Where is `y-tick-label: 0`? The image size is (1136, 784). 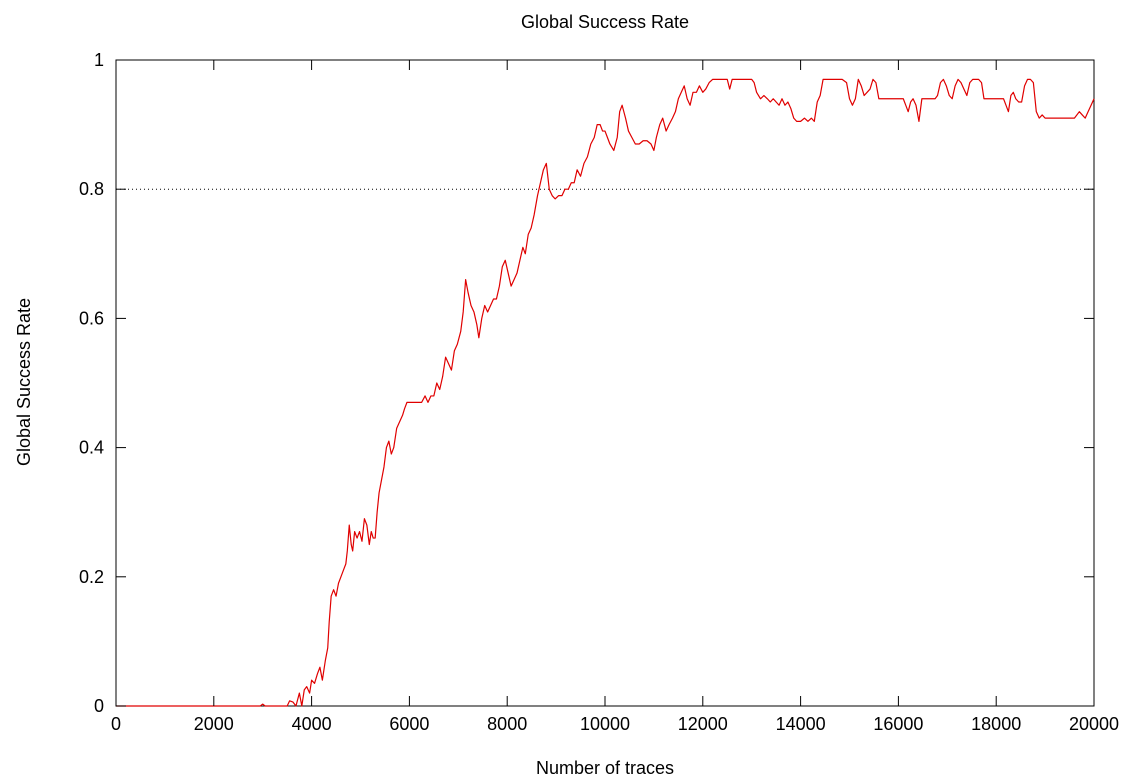 y-tick-label: 0 is located at coordinates (99, 706).